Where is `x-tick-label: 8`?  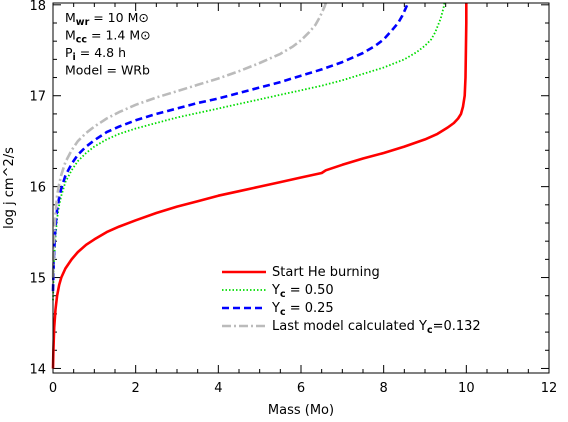 x-tick-label: 8 is located at coordinates (384, 388).